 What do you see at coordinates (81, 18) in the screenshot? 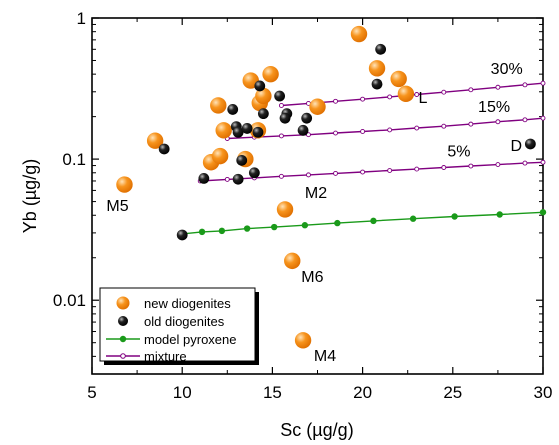
I see `y-tick-label: 1` at bounding box center [81, 18].